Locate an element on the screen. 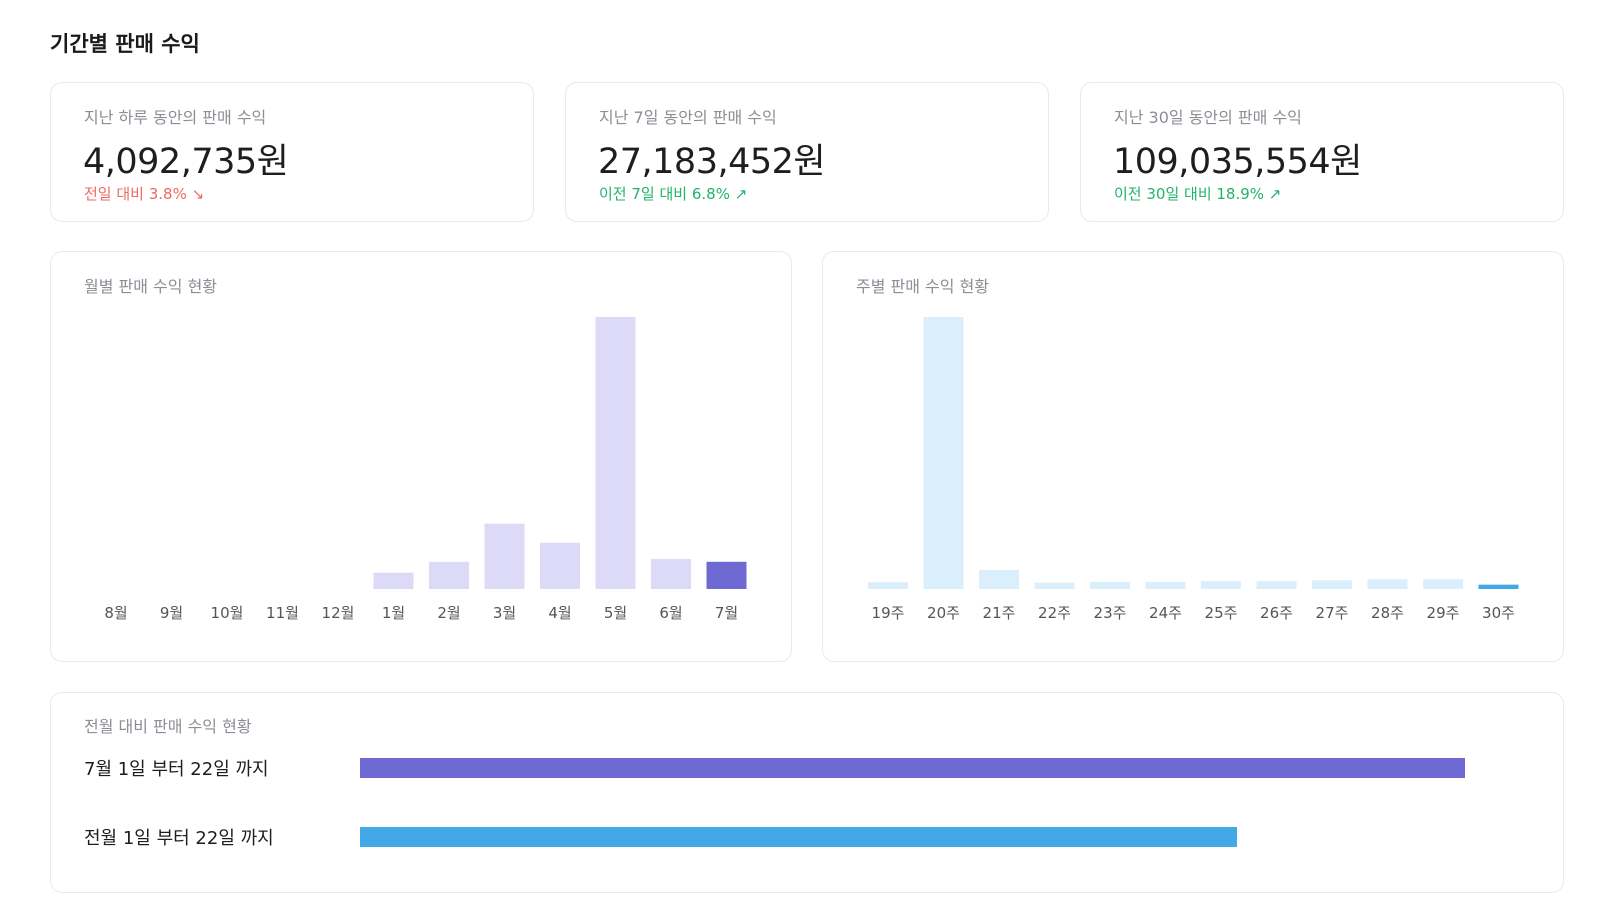  tick-label: 2월 is located at coordinates (448, 613).